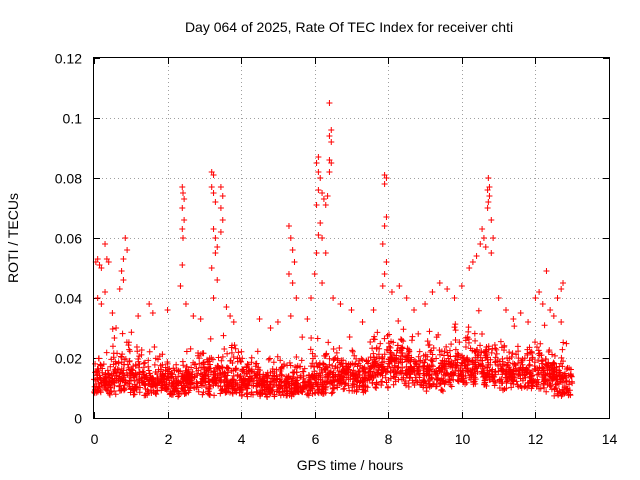  What do you see at coordinates (68, 299) in the screenshot?
I see `y-tick-label: 0.04` at bounding box center [68, 299].